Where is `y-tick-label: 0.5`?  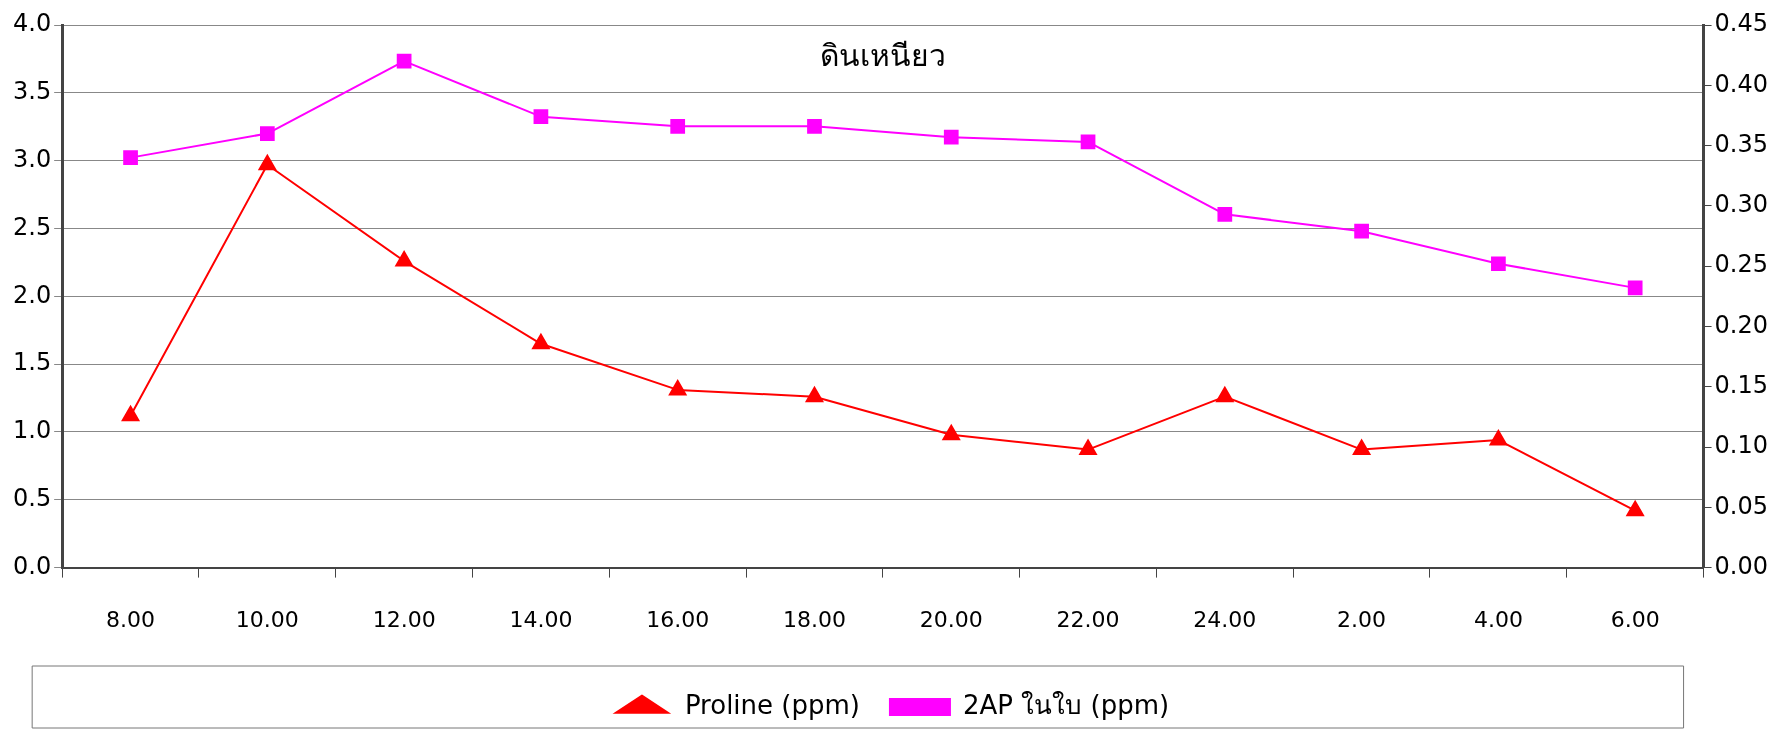
y-tick-label: 0.5 is located at coordinates (32, 498).